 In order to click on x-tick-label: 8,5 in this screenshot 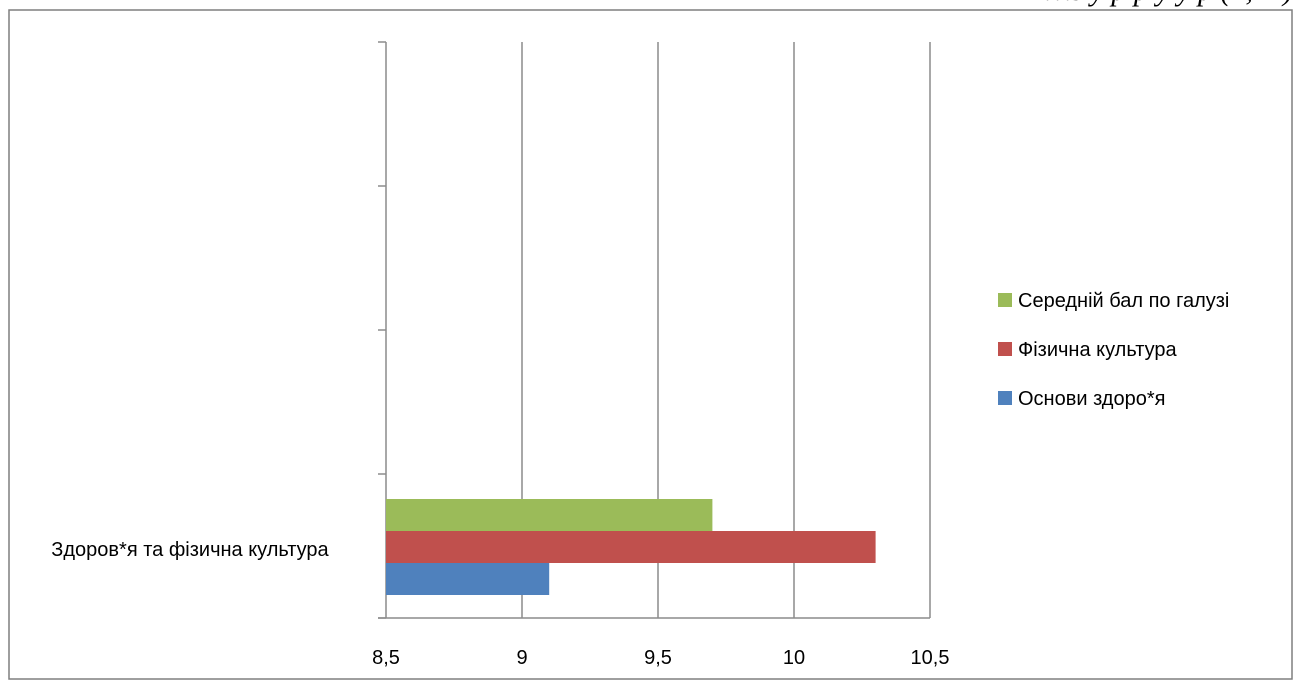, I will do `click(386, 658)`.